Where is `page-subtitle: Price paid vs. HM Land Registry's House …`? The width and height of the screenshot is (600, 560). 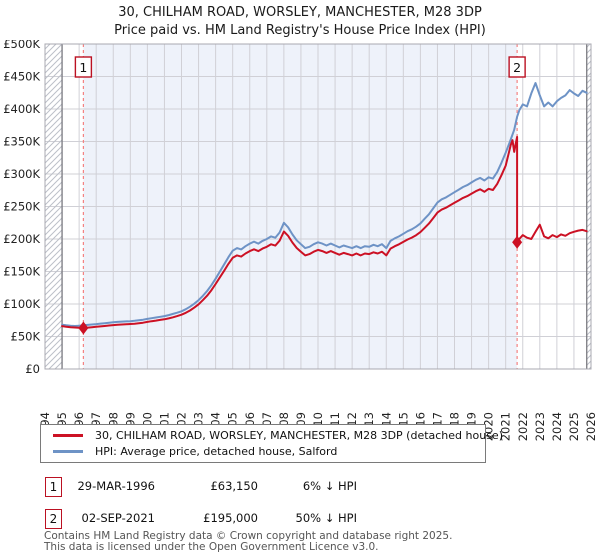
page-subtitle: Price paid vs. HM Land Registry's House … is located at coordinates (300, 30).